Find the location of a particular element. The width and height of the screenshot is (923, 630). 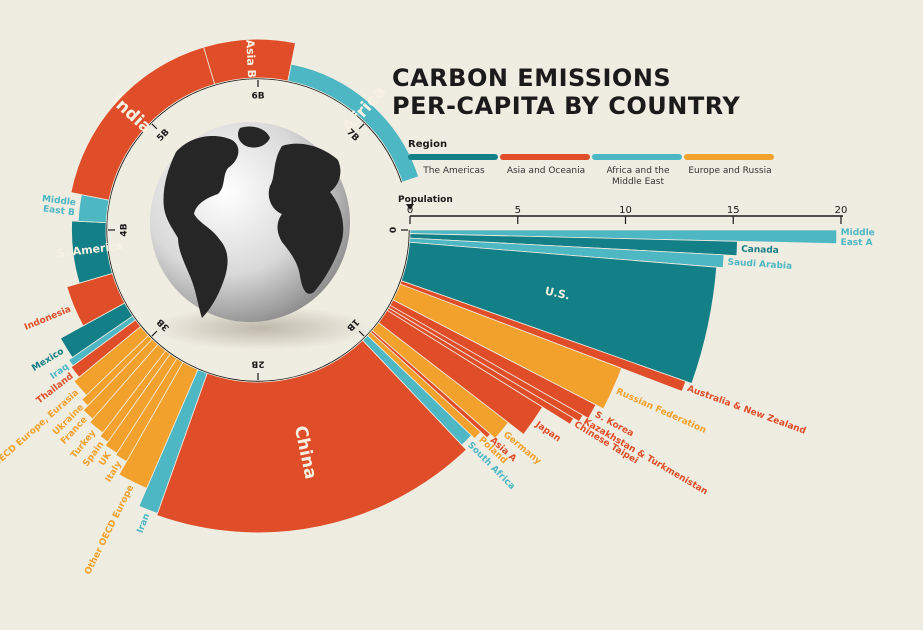

globe-shadow is located at coordinates (262, 328).